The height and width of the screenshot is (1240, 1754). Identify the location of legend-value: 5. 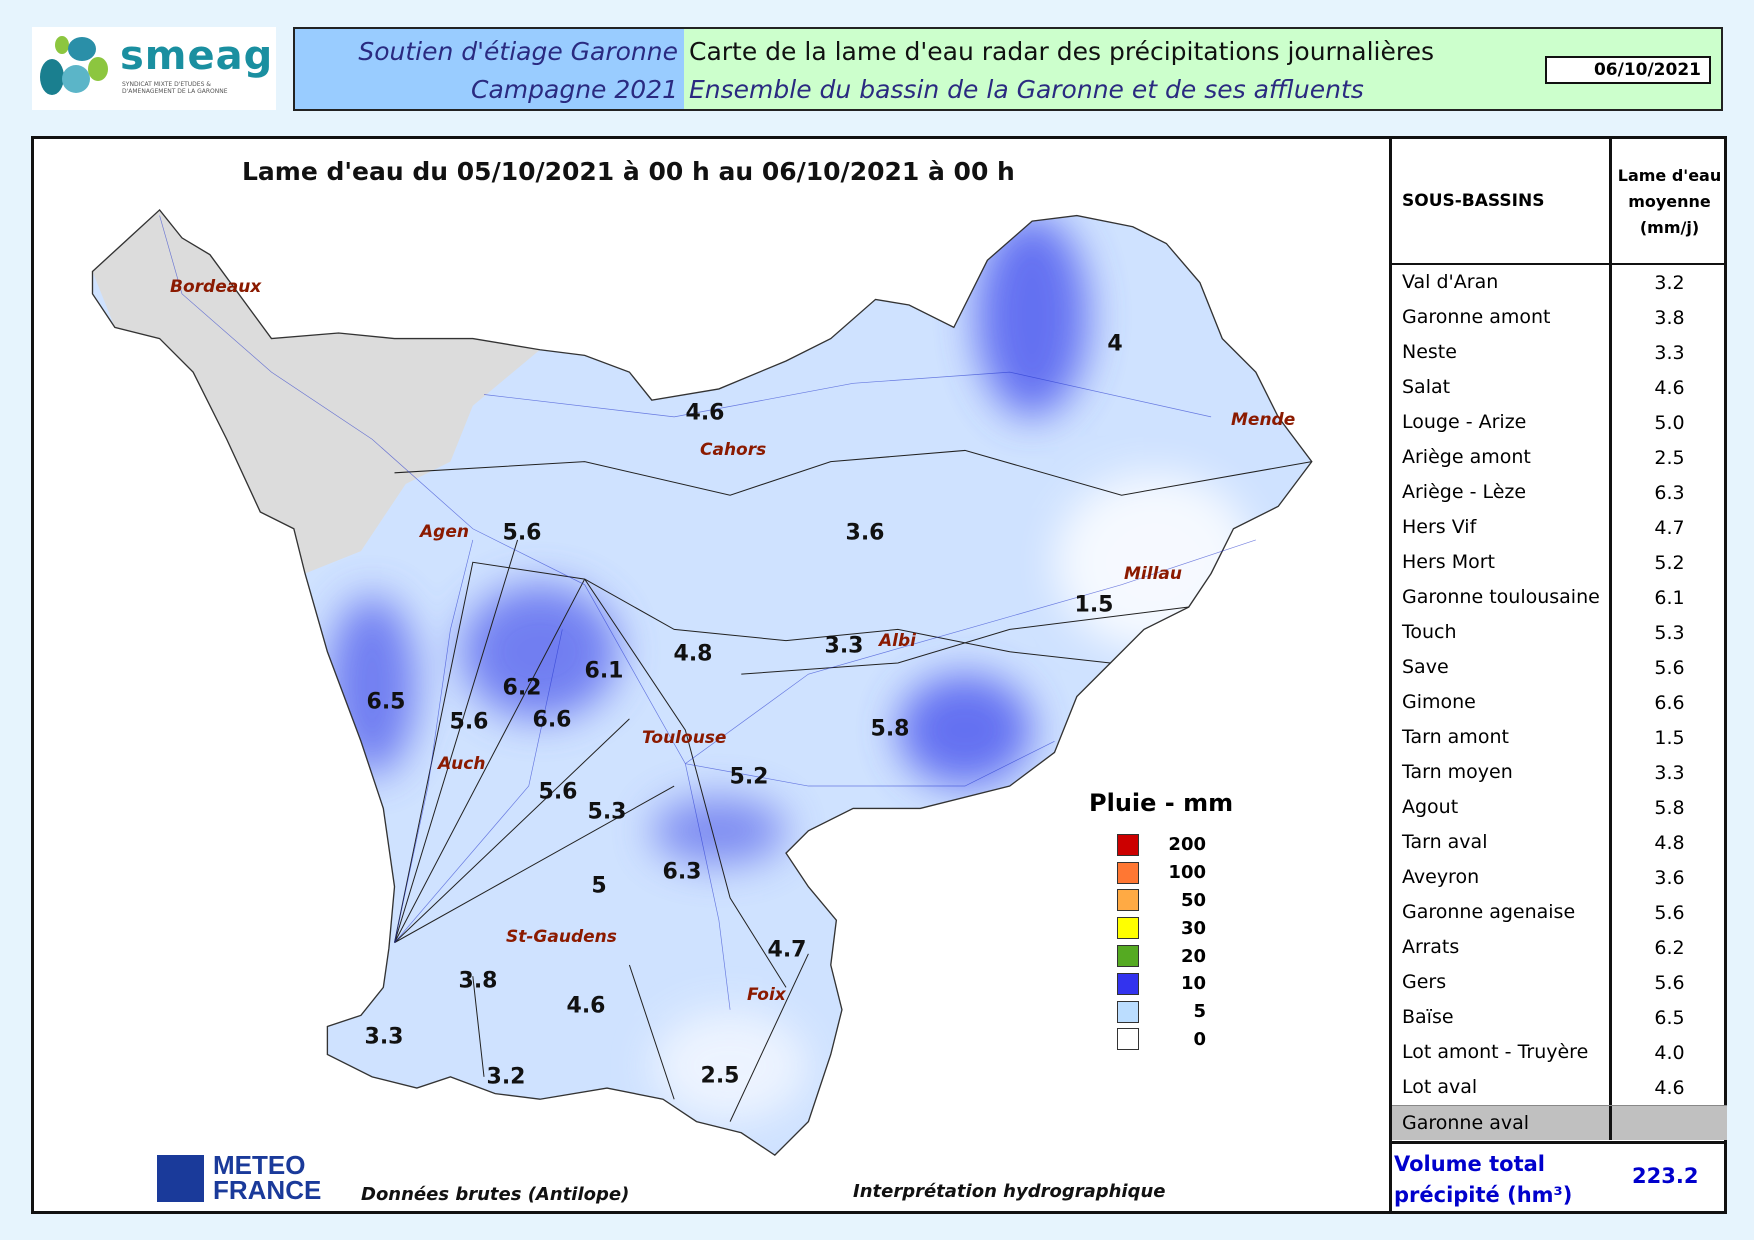
(1199, 1012).